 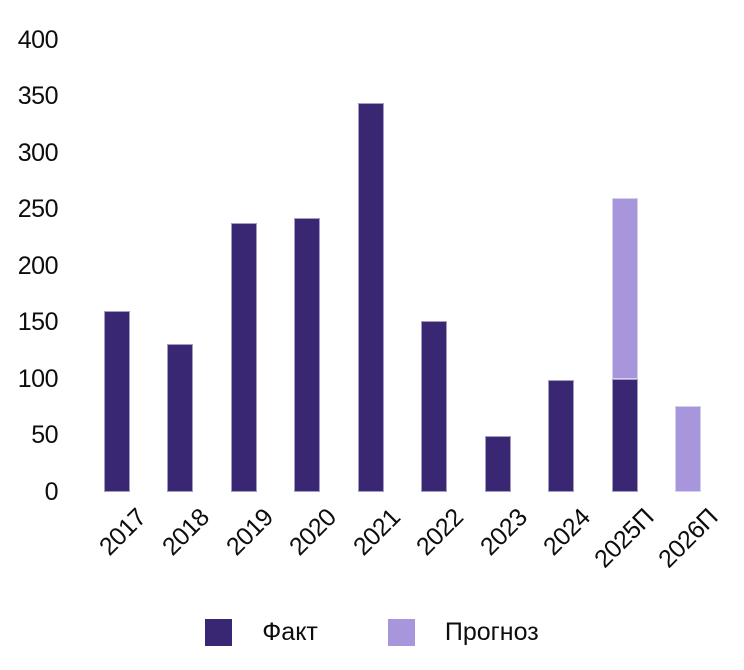 I want to click on y-tick-label: 200, so click(x=38, y=265).